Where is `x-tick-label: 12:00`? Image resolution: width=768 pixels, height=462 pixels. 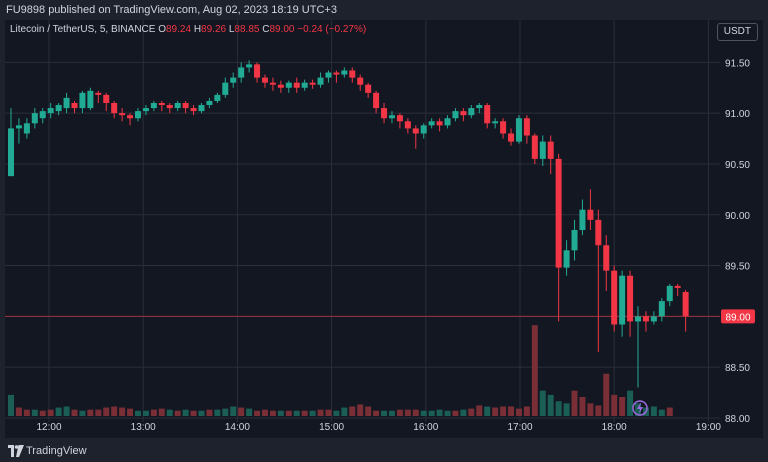
x-tick-label: 12:00 is located at coordinates (48, 427).